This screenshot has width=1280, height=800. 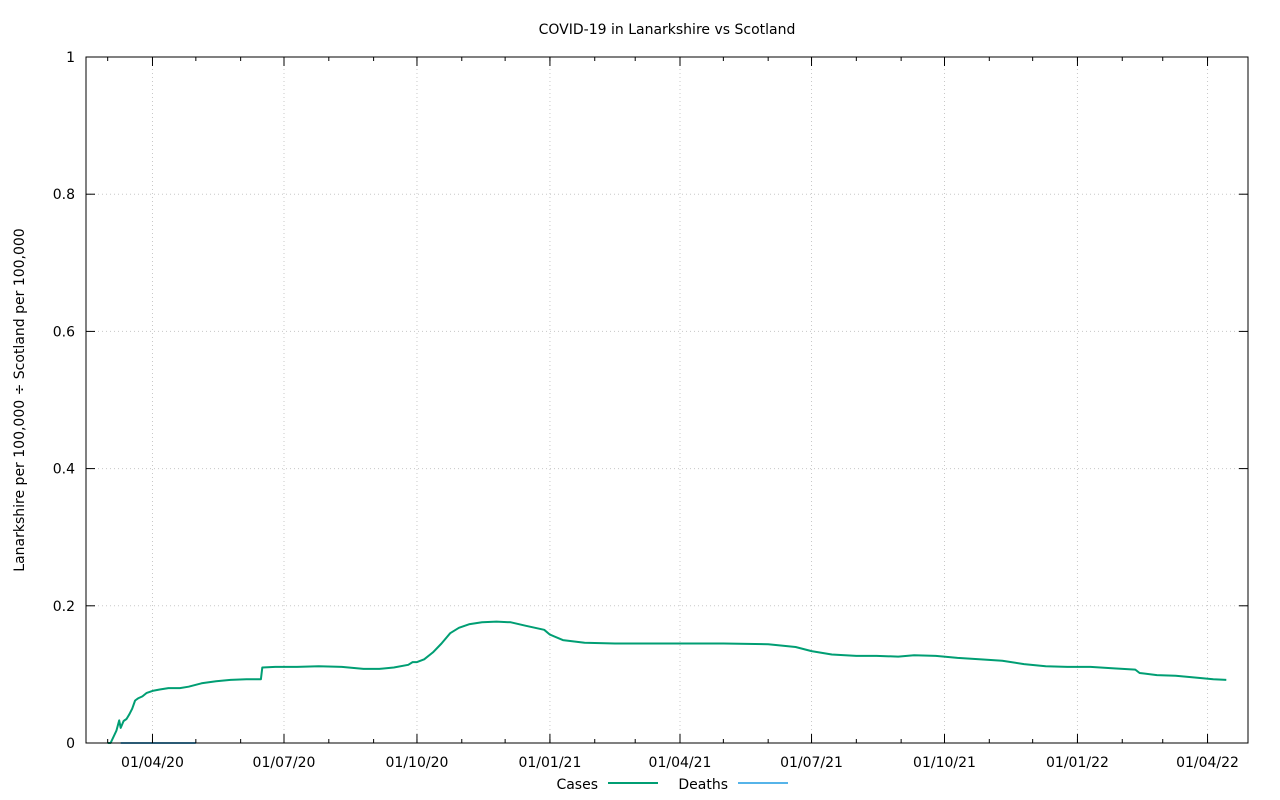 I want to click on x-tick-label: 01/01/21, so click(x=549, y=763).